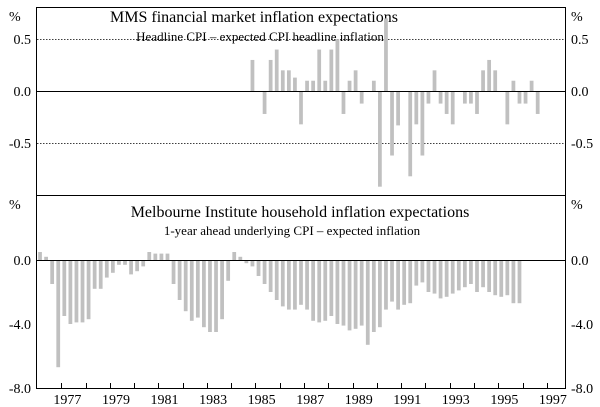 This screenshot has width=600, height=407. I want to click on x-tick-label-5: 1987, so click(310, 400).